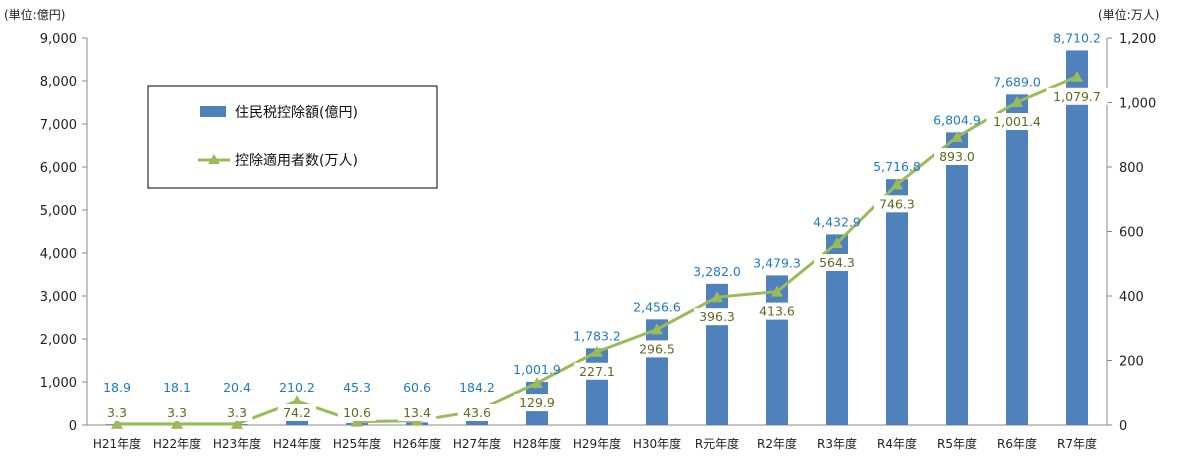  I want to click on right-y-tick-label: 800, so click(1131, 168).